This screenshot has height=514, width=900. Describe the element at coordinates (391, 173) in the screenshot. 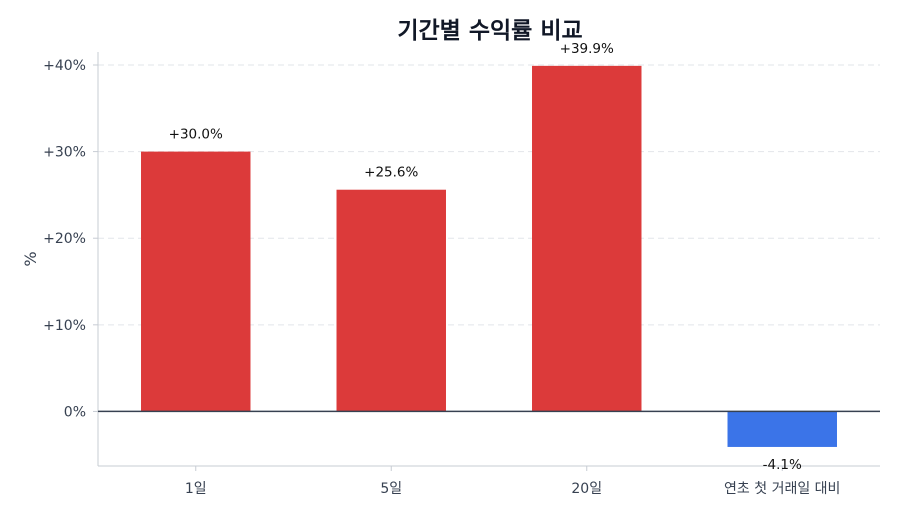

I see `data-label: +25.6%` at that location.